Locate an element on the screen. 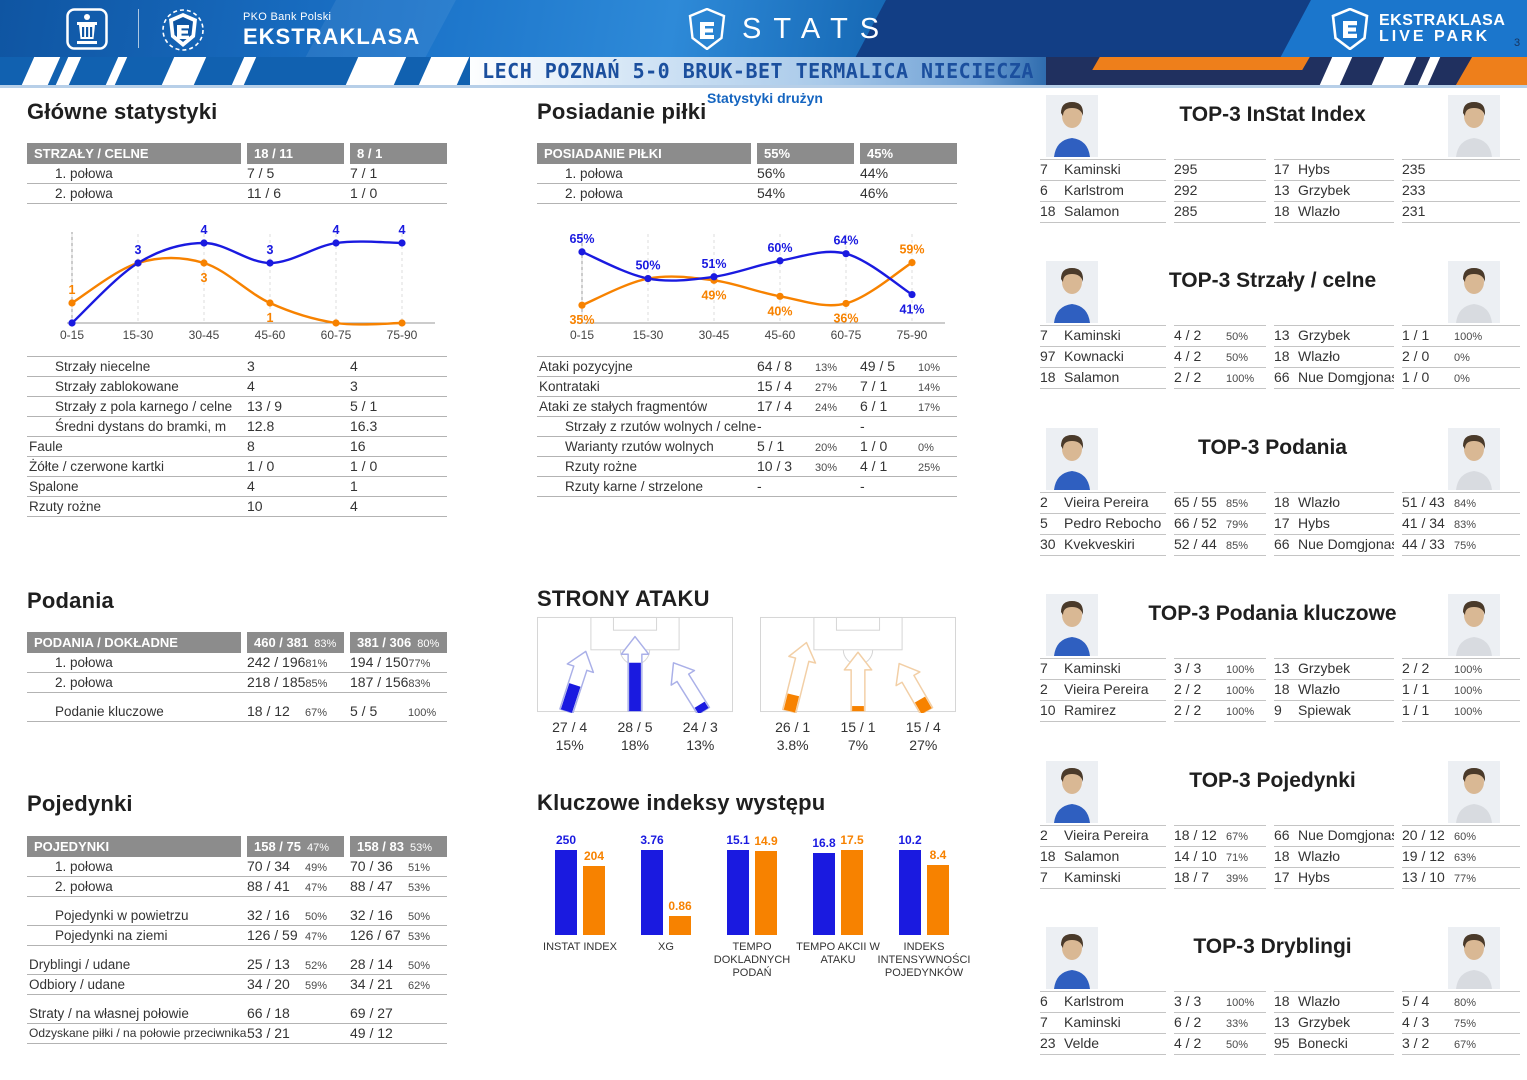 This screenshot has width=1527, height=1080. attack-count: 27 / 4 is located at coordinates (570, 727).